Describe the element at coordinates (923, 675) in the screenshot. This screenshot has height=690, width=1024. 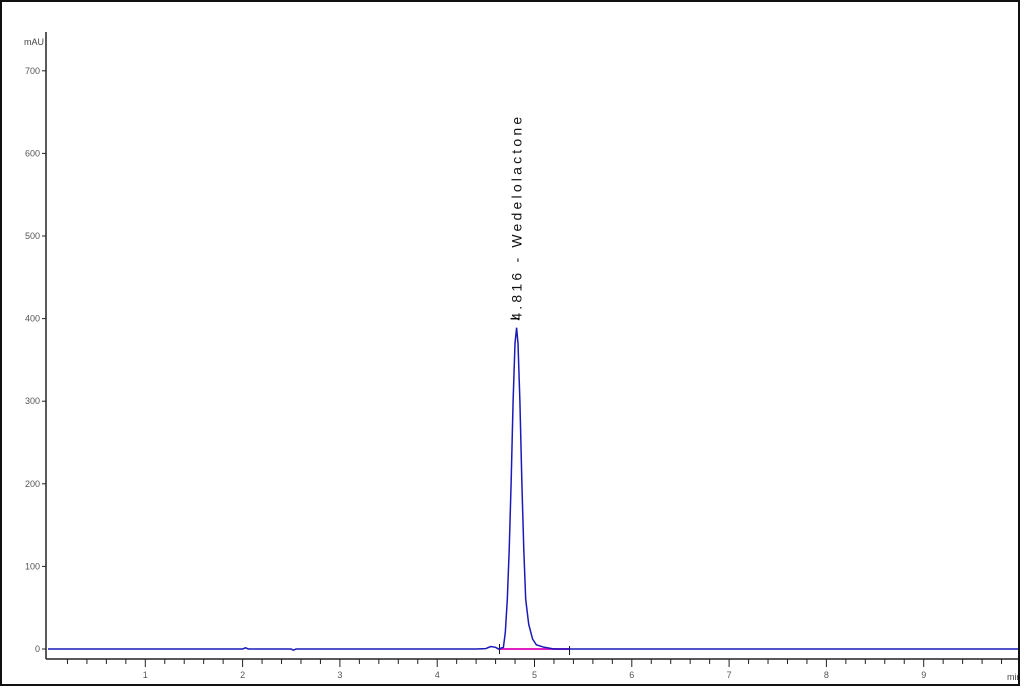
I see `x-tick-label: 9` at that location.